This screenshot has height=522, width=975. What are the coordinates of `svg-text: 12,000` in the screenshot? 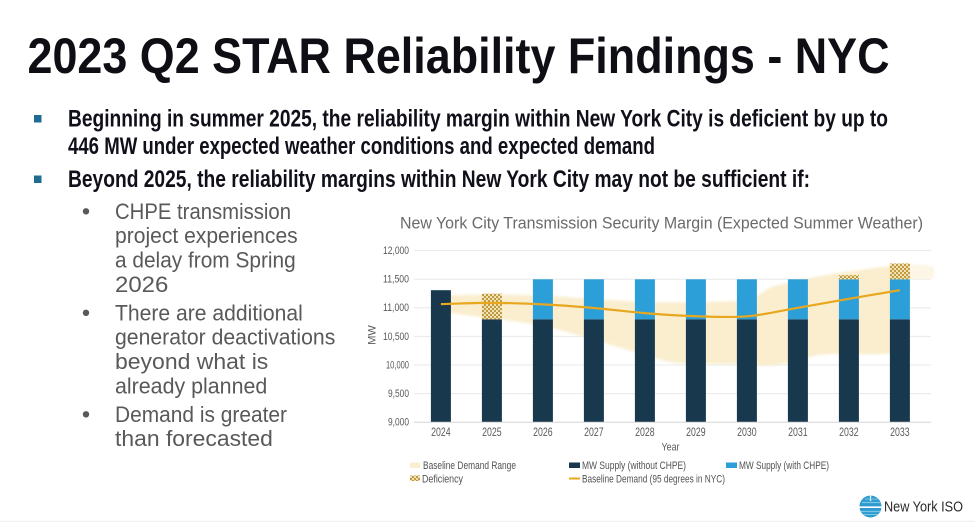 It's located at (396, 251).